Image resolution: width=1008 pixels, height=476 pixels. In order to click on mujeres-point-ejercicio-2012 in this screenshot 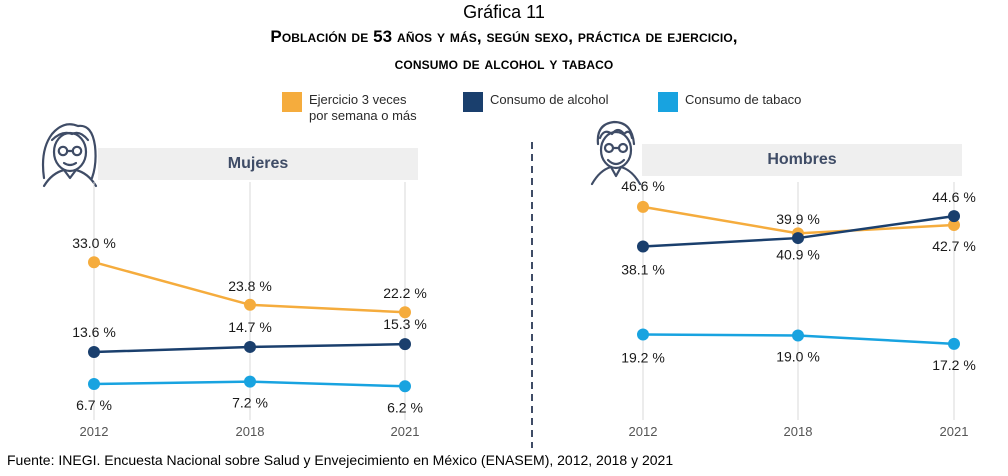, I will do `click(94, 262)`.